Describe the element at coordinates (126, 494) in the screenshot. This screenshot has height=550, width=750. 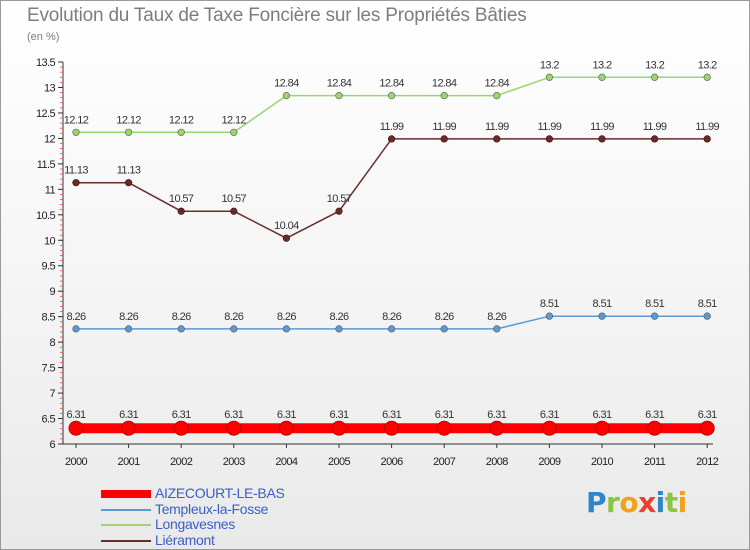
I see `legend-swatch` at that location.